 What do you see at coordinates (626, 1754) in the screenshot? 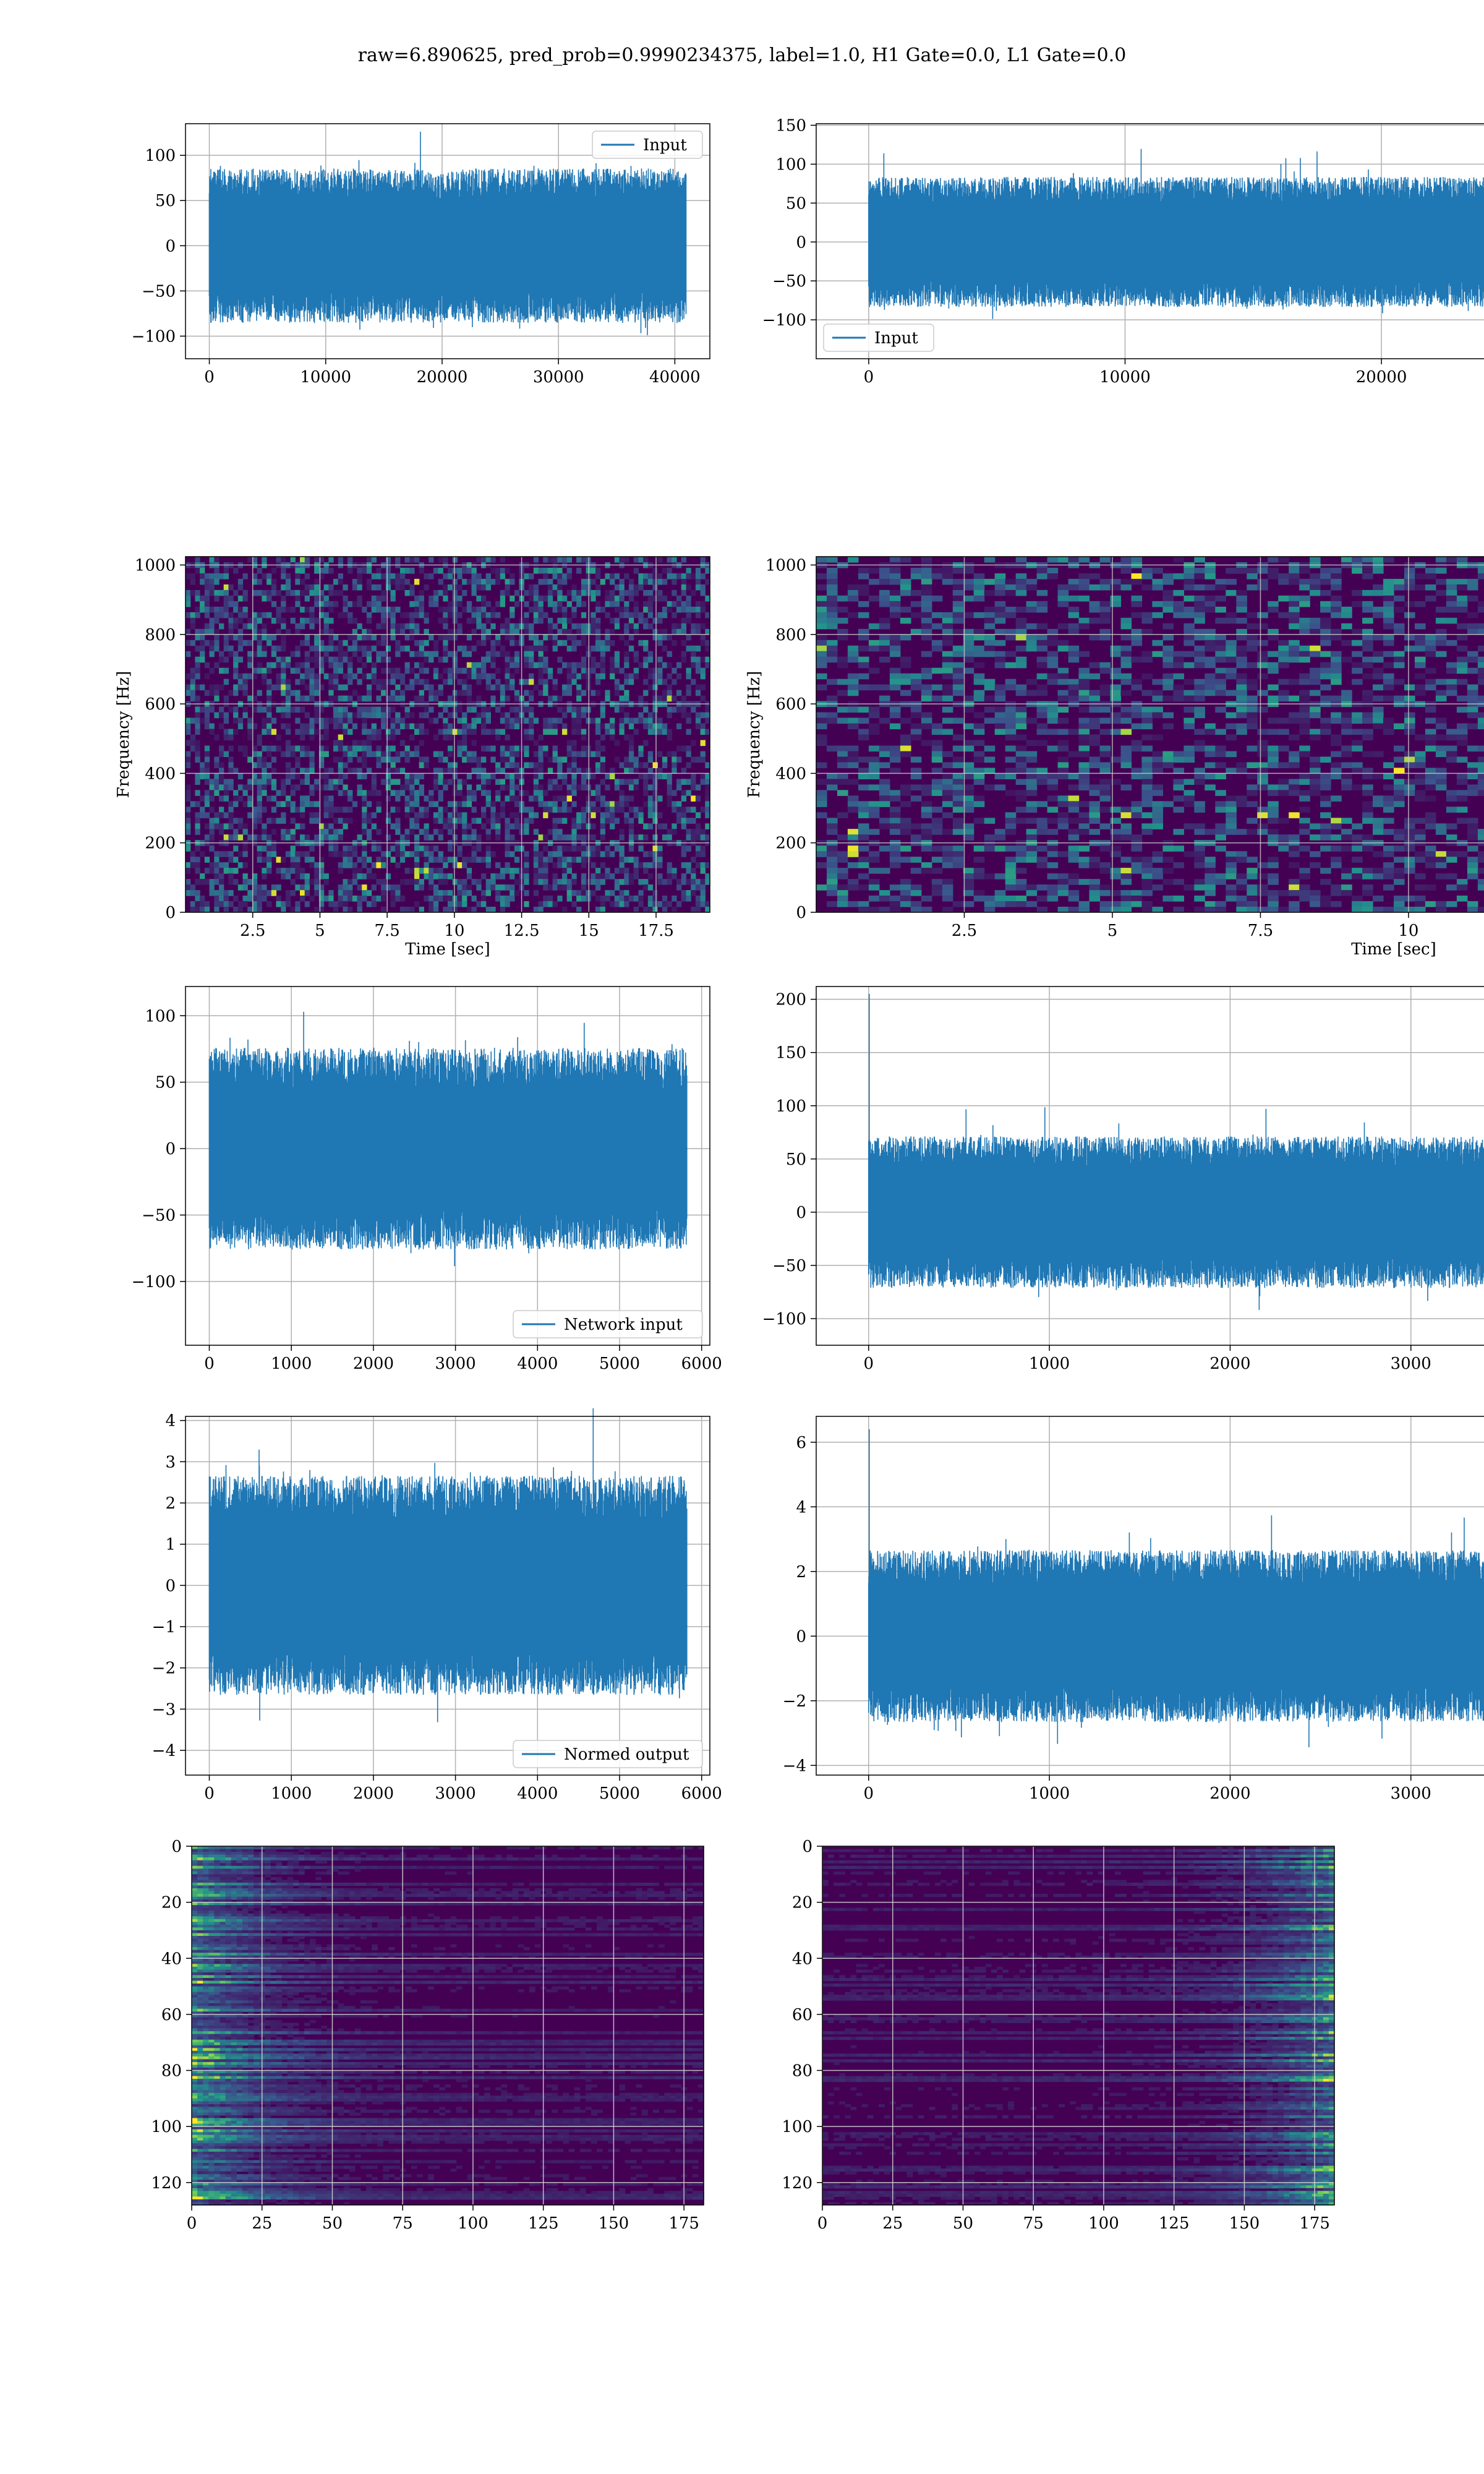
I see `legend-label: Normed output` at bounding box center [626, 1754].